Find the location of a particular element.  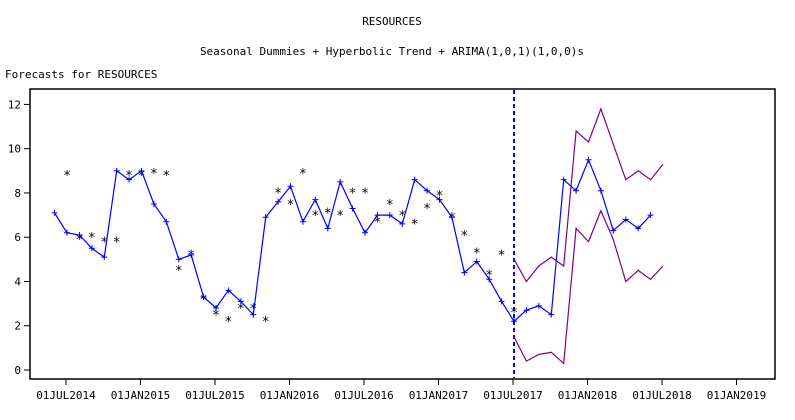

actual-point-15: * is located at coordinates (253, 309).